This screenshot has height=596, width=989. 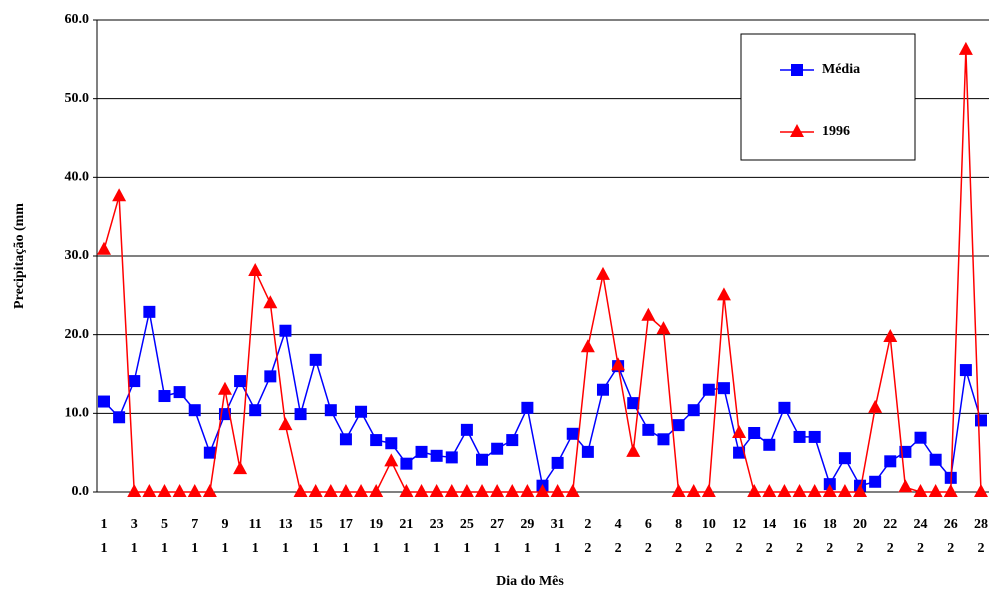 What do you see at coordinates (800, 536) in the screenshot?
I see `x-tick-label: 16 2` at bounding box center [800, 536].